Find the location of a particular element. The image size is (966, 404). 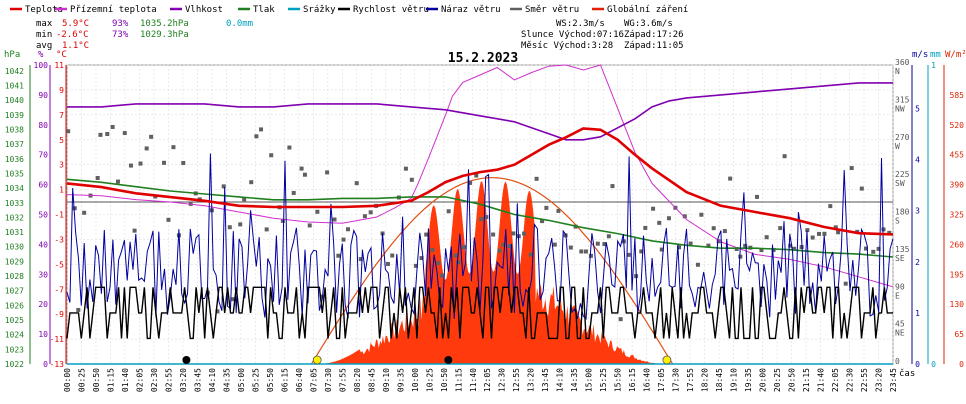

pct-tick: 40 is located at coordinates (43, 244).